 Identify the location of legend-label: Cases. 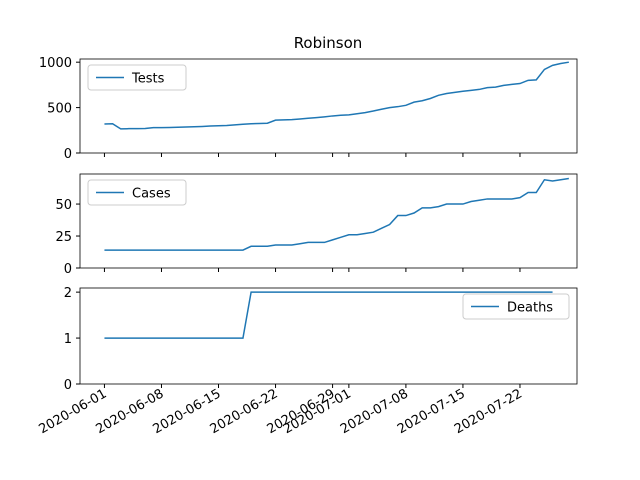
(151, 194).